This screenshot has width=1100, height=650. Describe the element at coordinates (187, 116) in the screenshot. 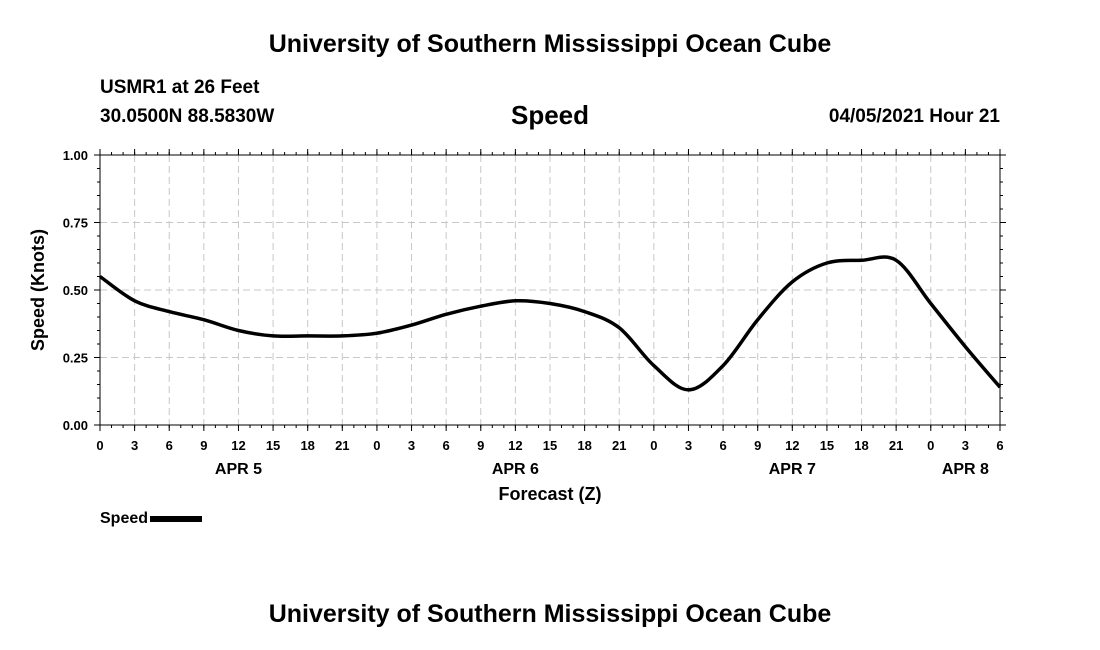

I see `station-coordinates: 30.0500N 88.5830W` at that location.